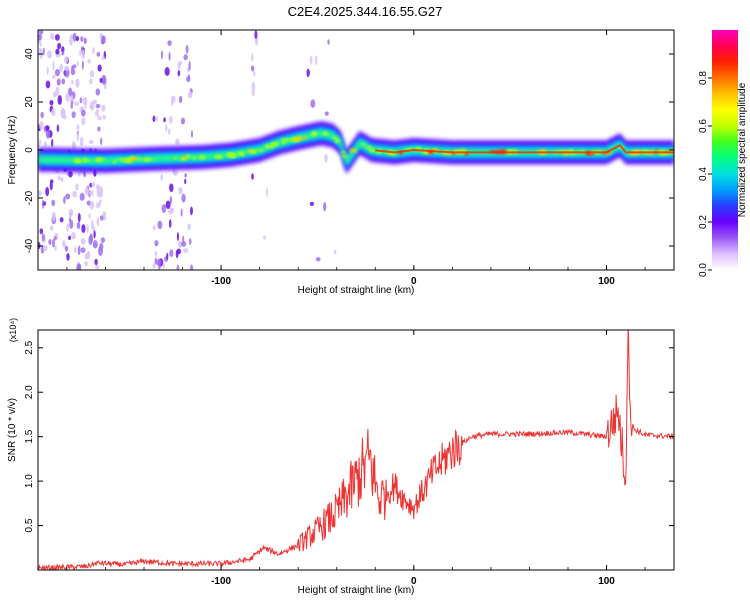 Image resolution: width=750 pixels, height=605 pixels. What do you see at coordinates (221, 281) in the screenshot?
I see `spectrogram-x-tick-label: -100` at bounding box center [221, 281].